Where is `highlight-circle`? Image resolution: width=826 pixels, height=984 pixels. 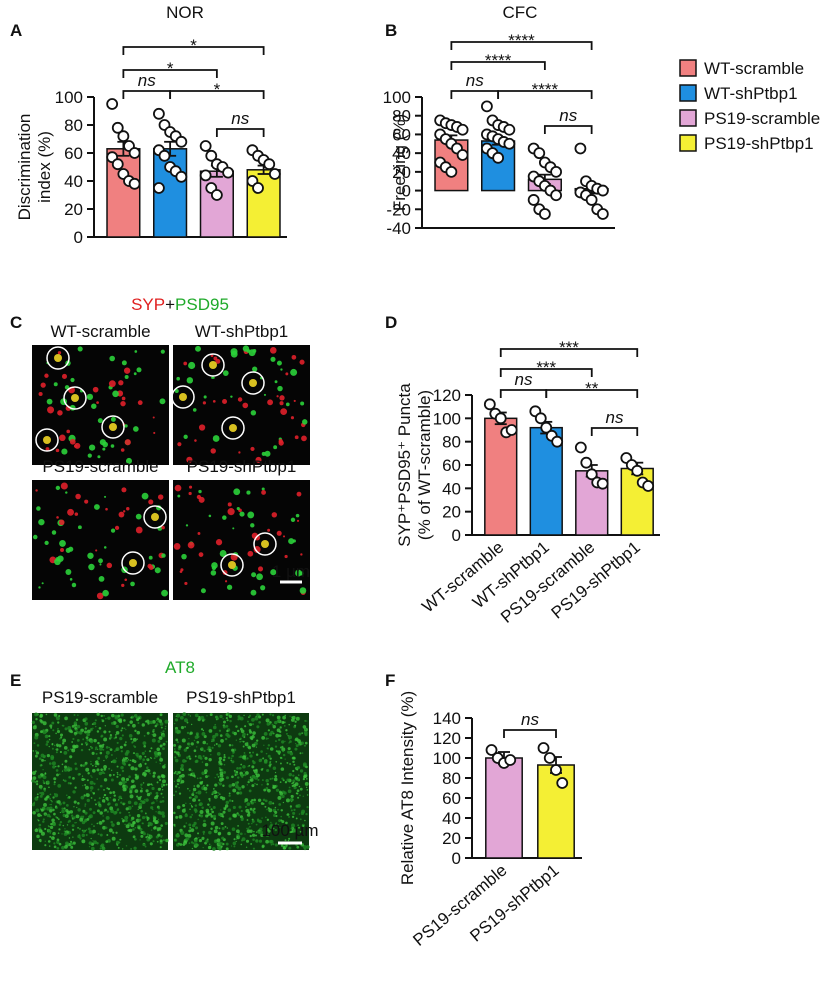
highlight-circle is located at coordinates (233, 428).